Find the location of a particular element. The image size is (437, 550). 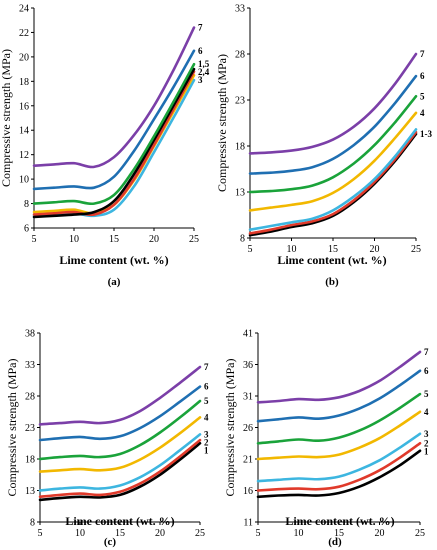

y-tick-label: 14 is located at coordinates (24, 131).